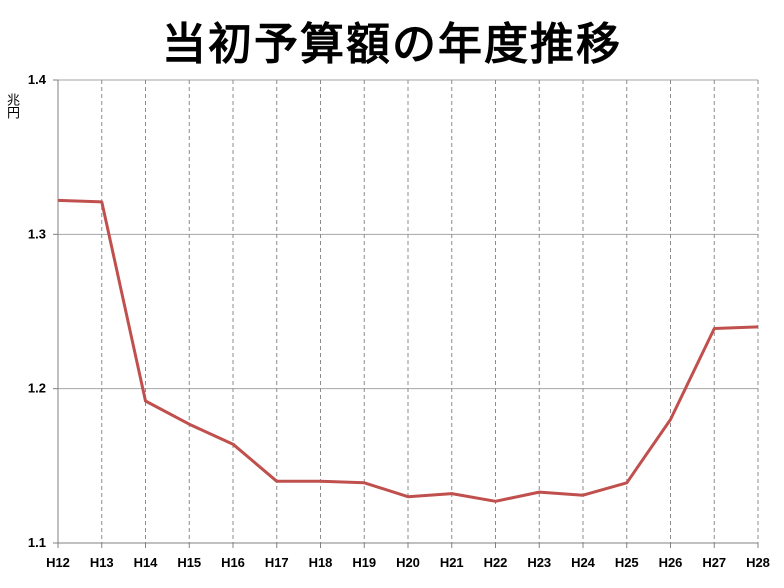 The height and width of the screenshot is (588, 784). Describe the element at coordinates (496, 562) in the screenshot. I see `x-tick-label: H22` at that location.